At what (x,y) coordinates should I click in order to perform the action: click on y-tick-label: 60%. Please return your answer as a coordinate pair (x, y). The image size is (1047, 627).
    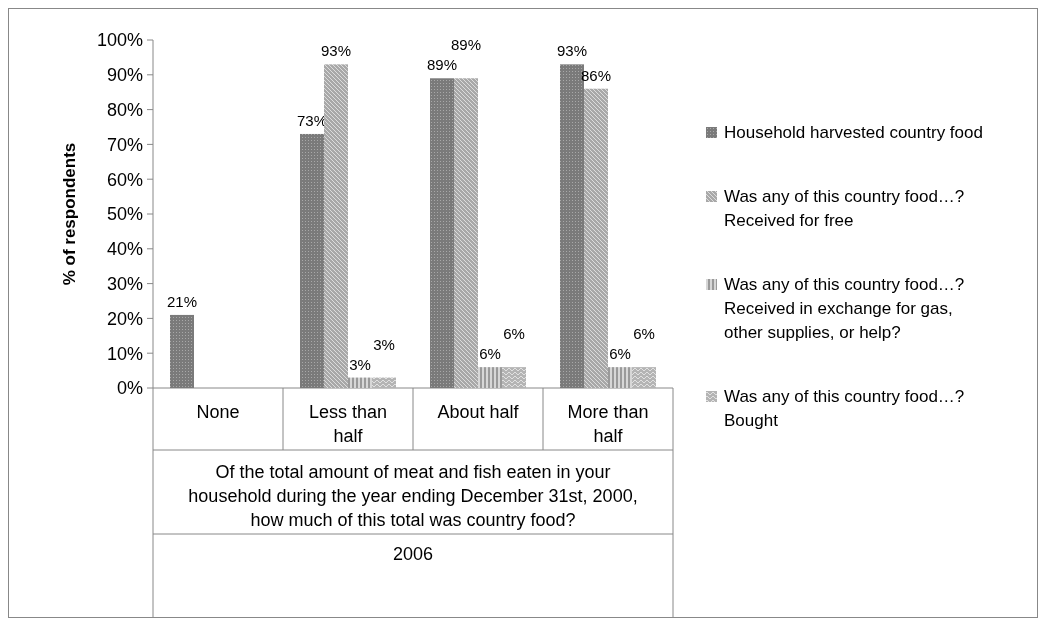
    Looking at the image, I should click on (124, 179).